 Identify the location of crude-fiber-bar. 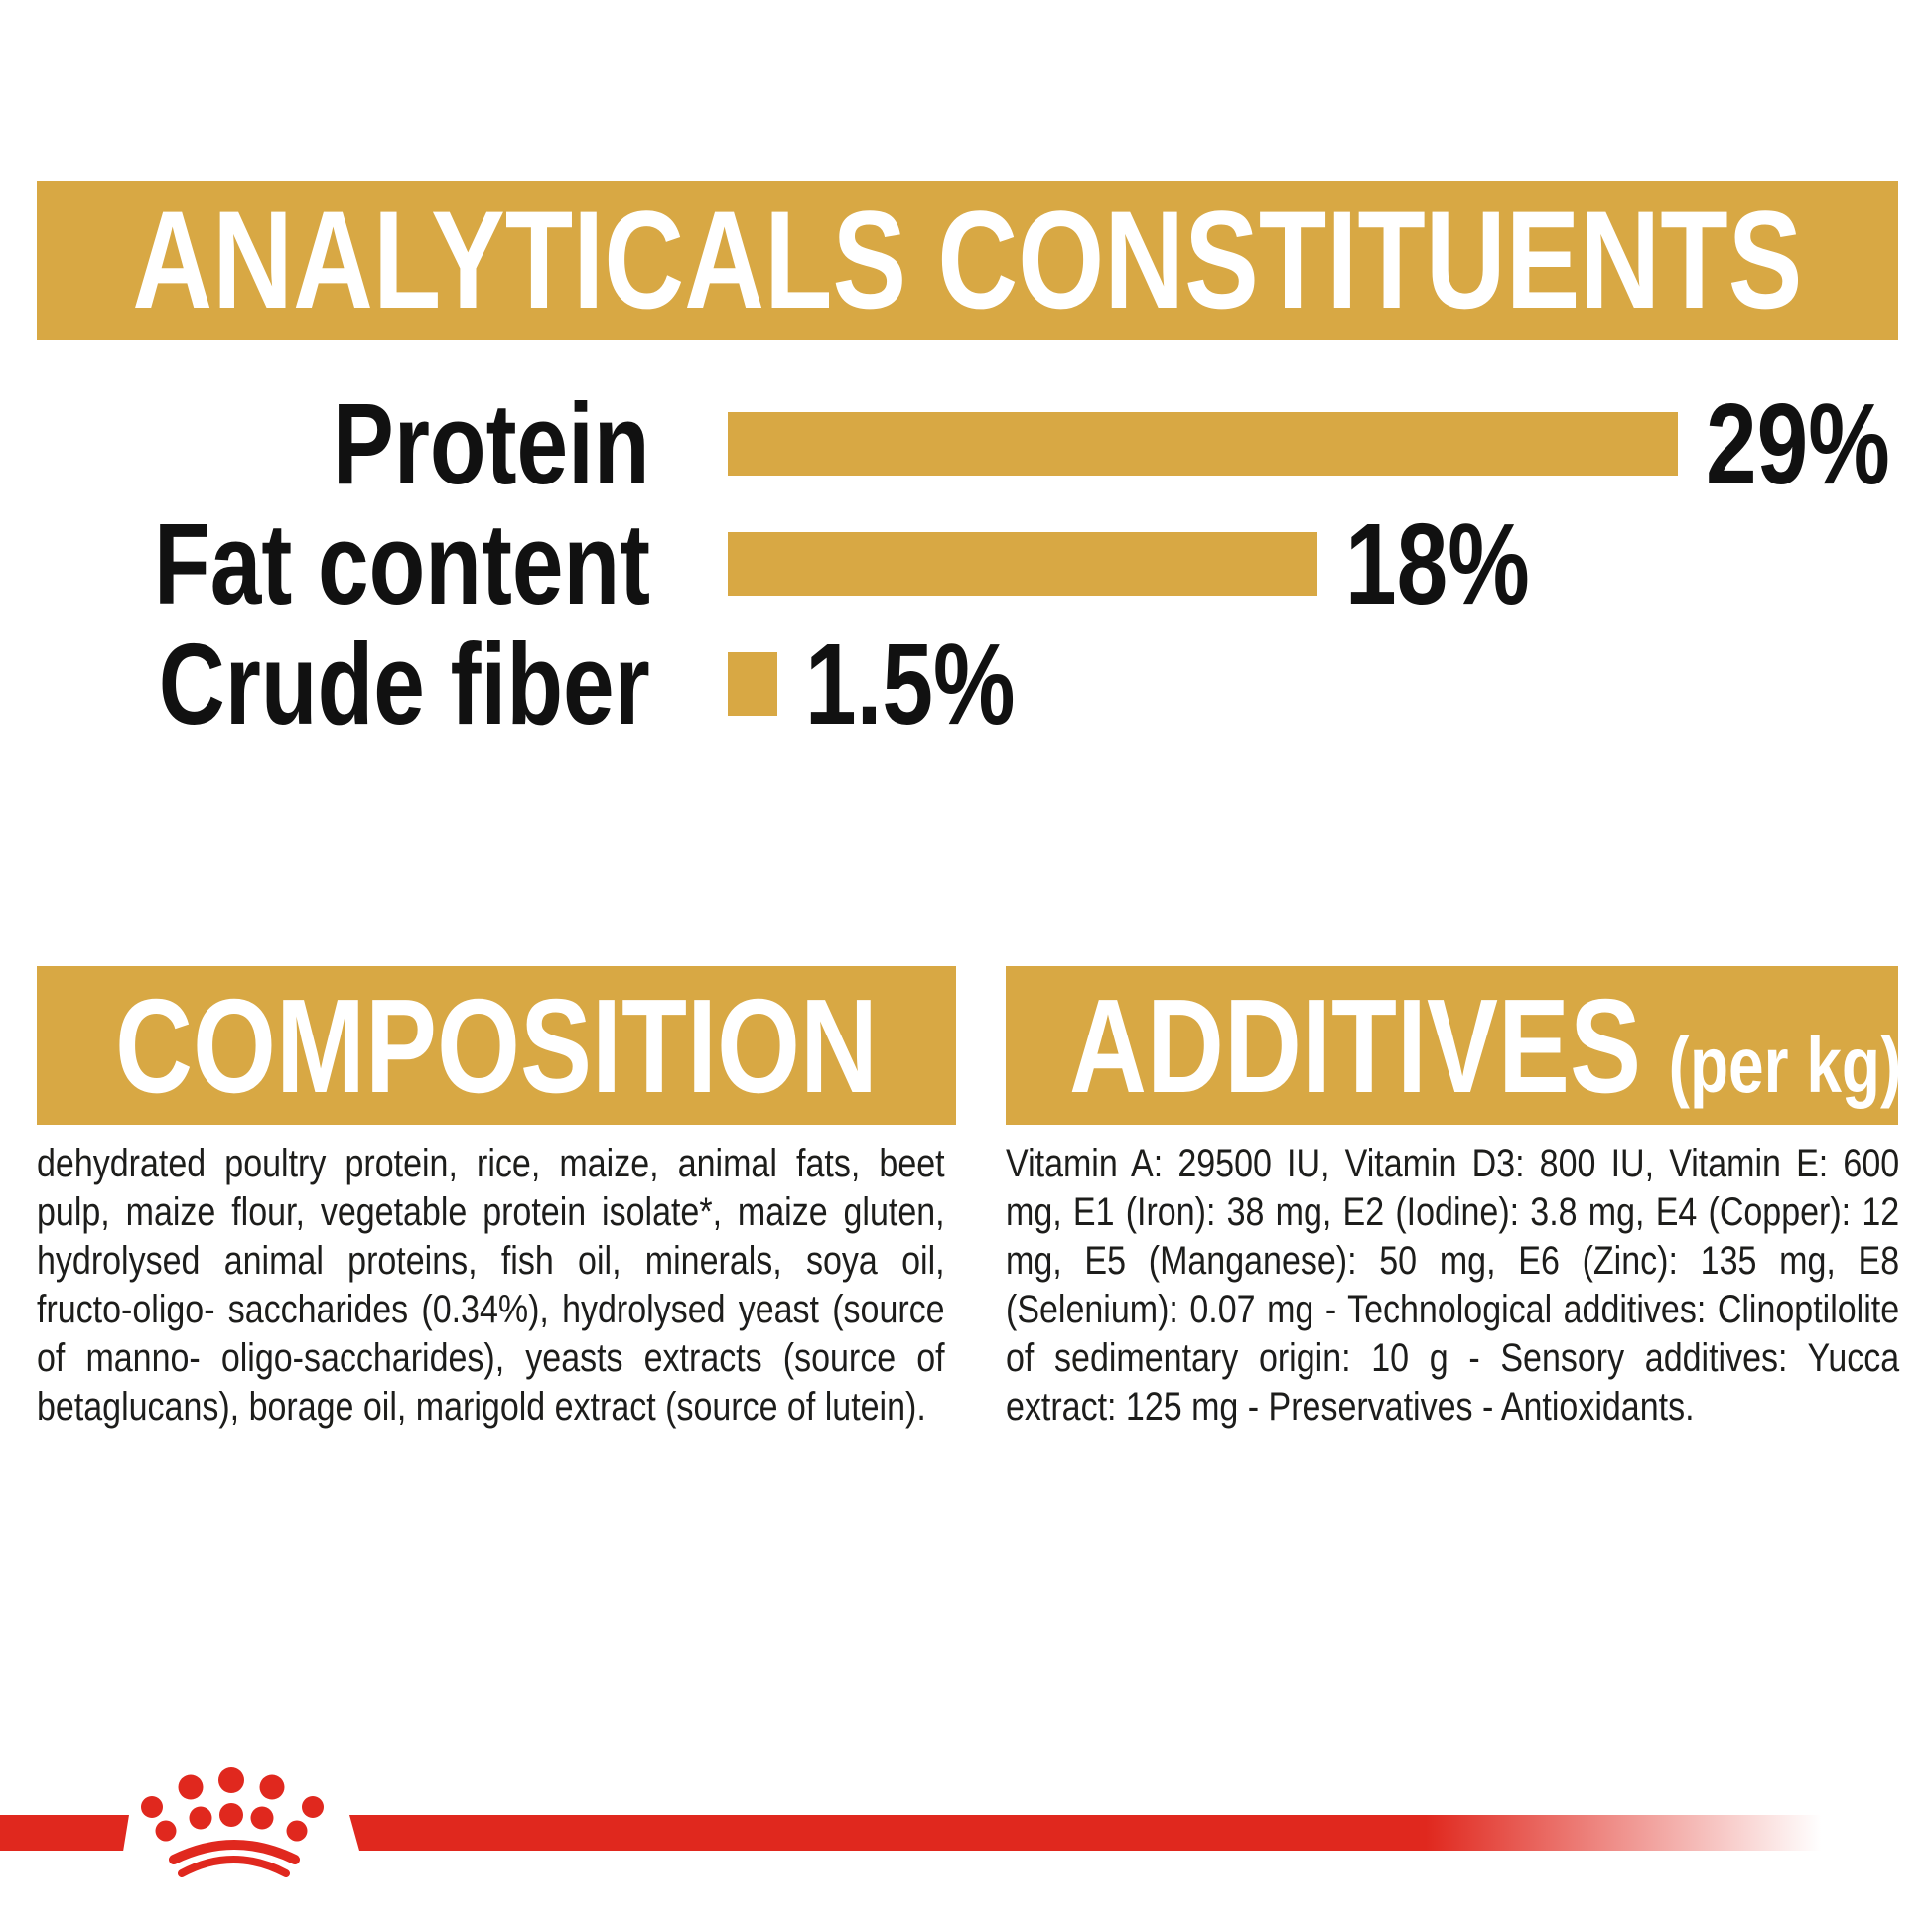
(752, 683).